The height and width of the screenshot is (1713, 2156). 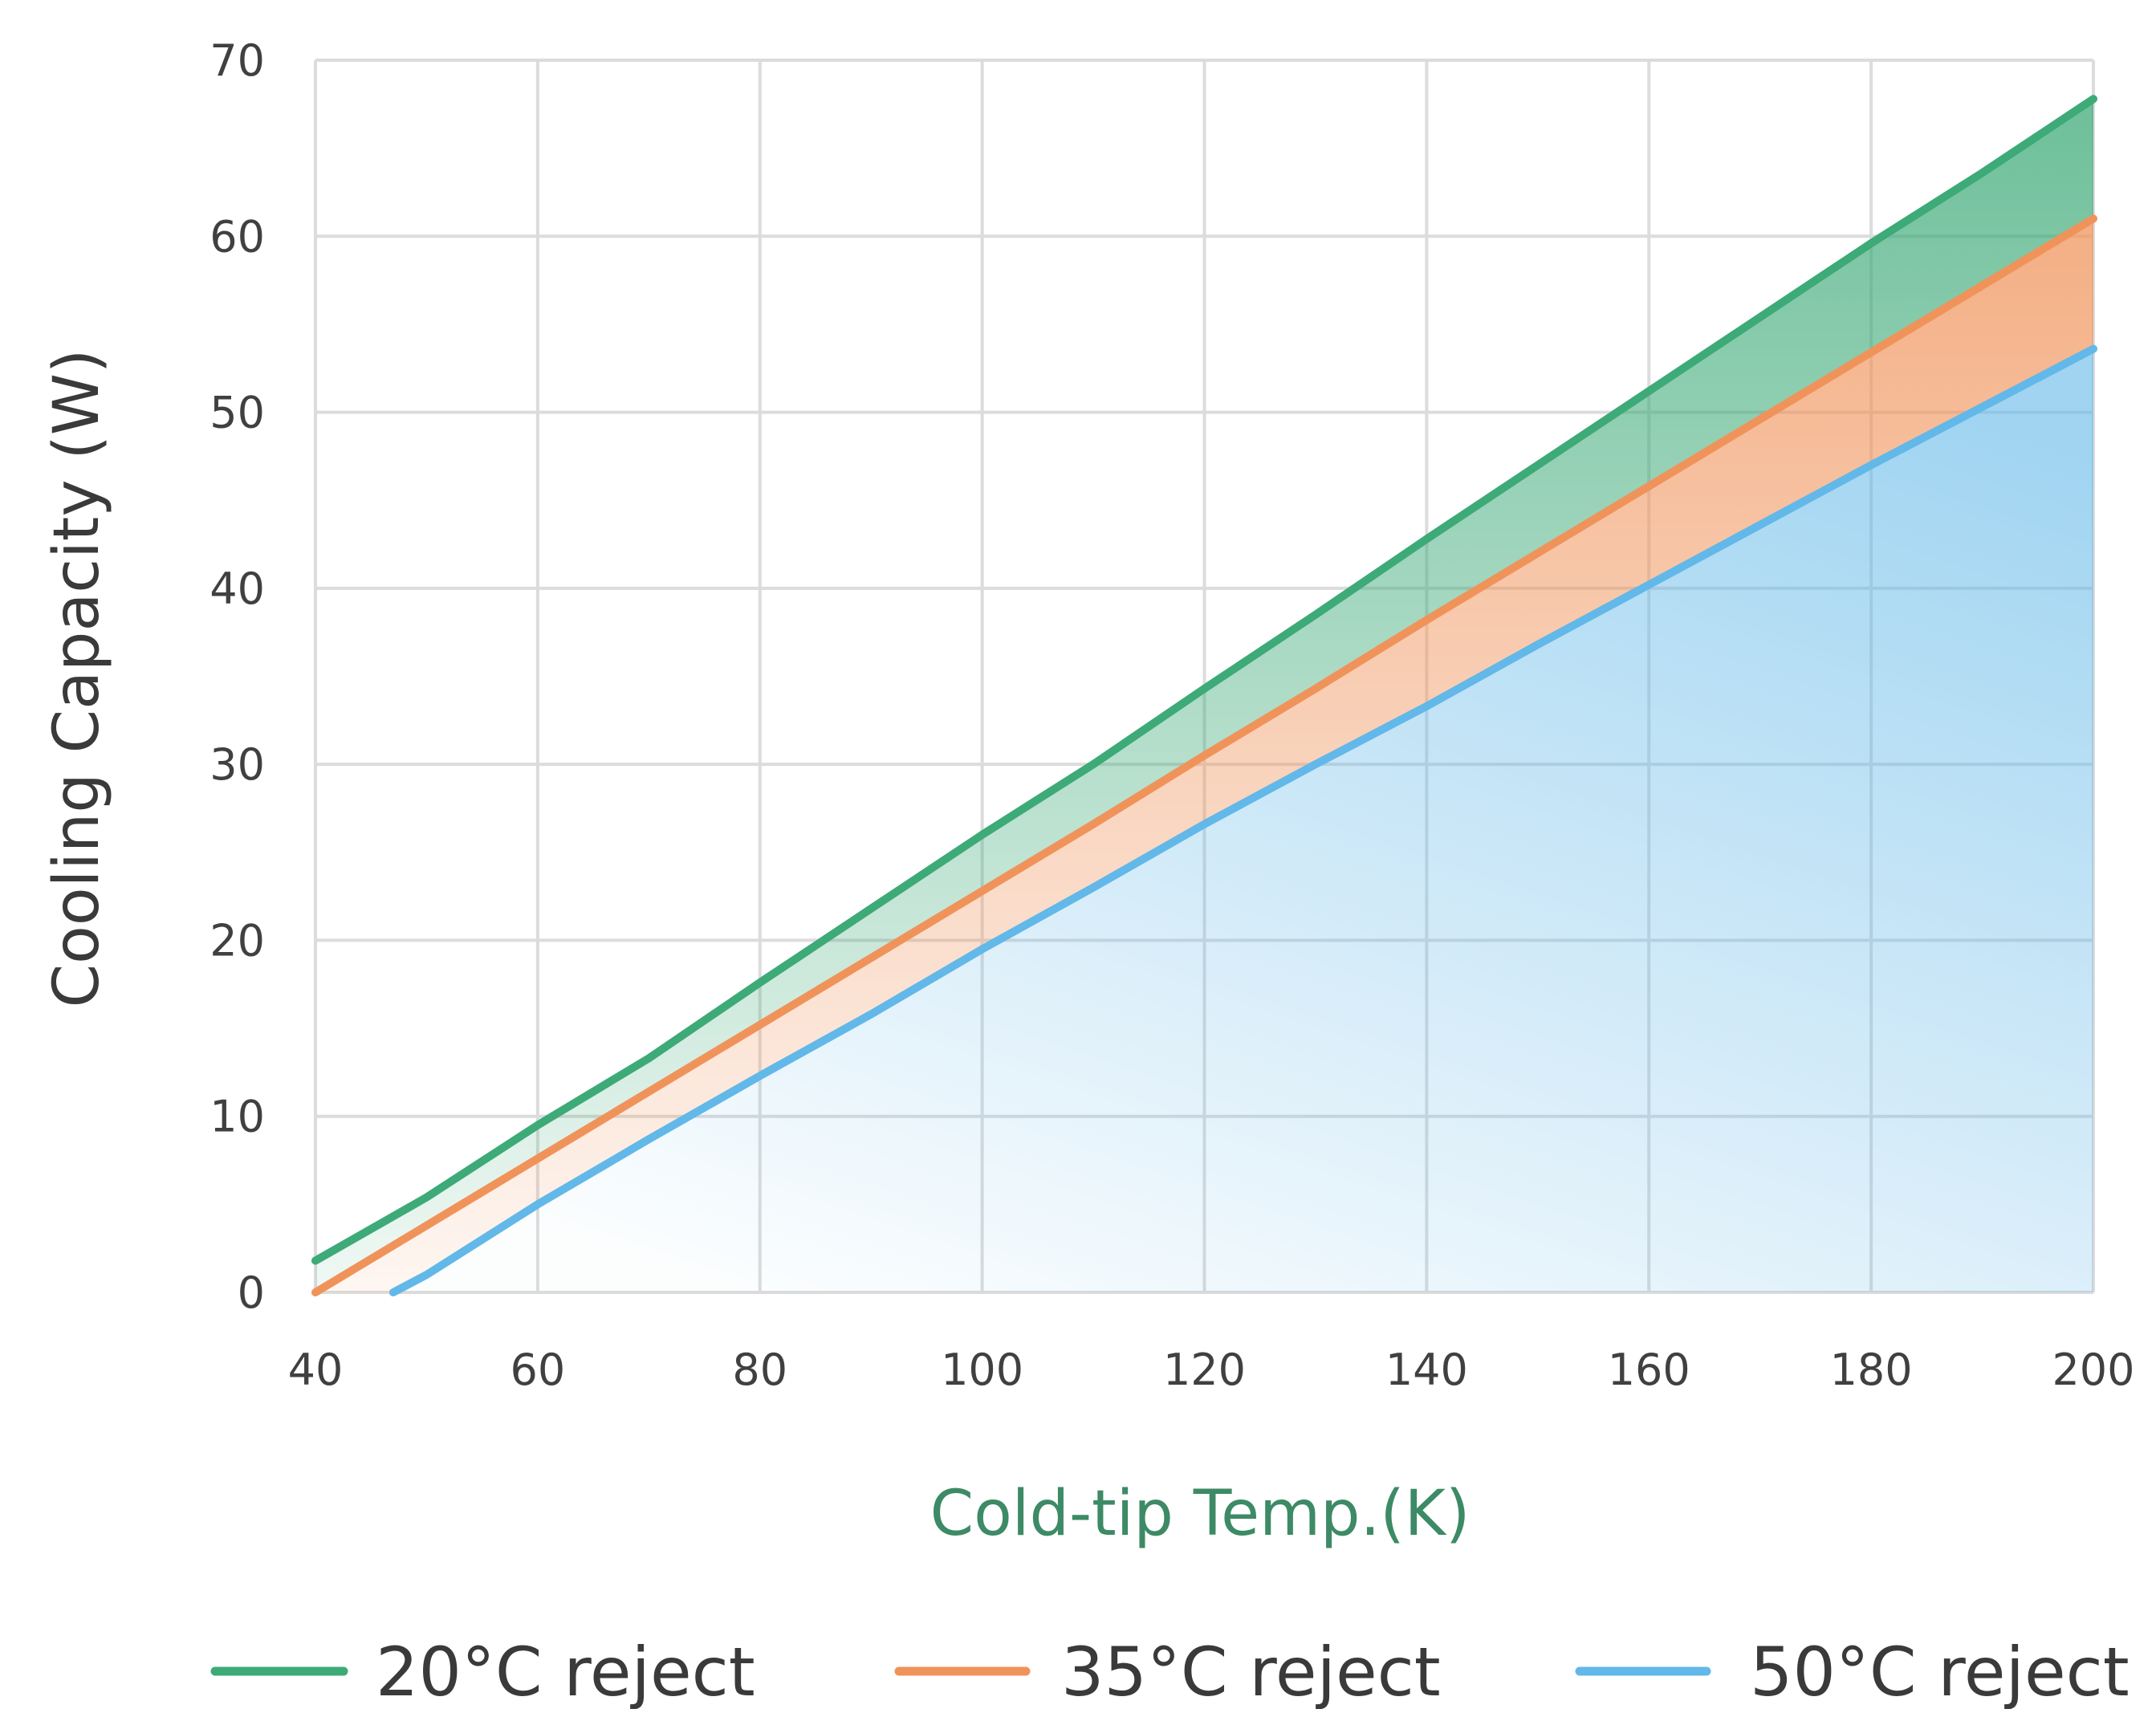 I want to click on x-tick-label: 200, so click(x=2093, y=1370).